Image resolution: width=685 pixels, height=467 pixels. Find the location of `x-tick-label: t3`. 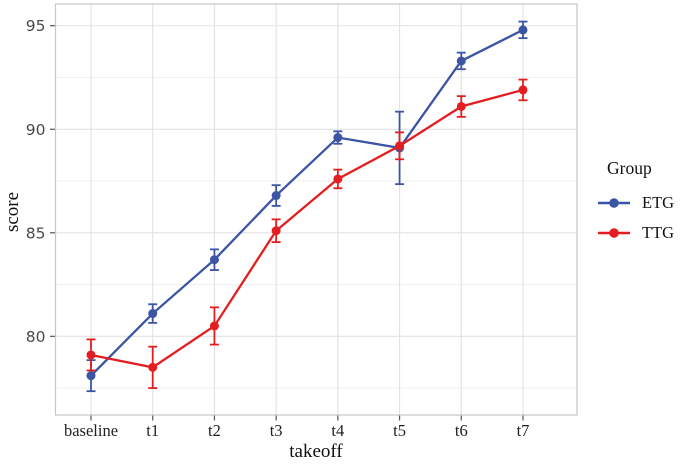

x-tick-label: t3 is located at coordinates (276, 430).